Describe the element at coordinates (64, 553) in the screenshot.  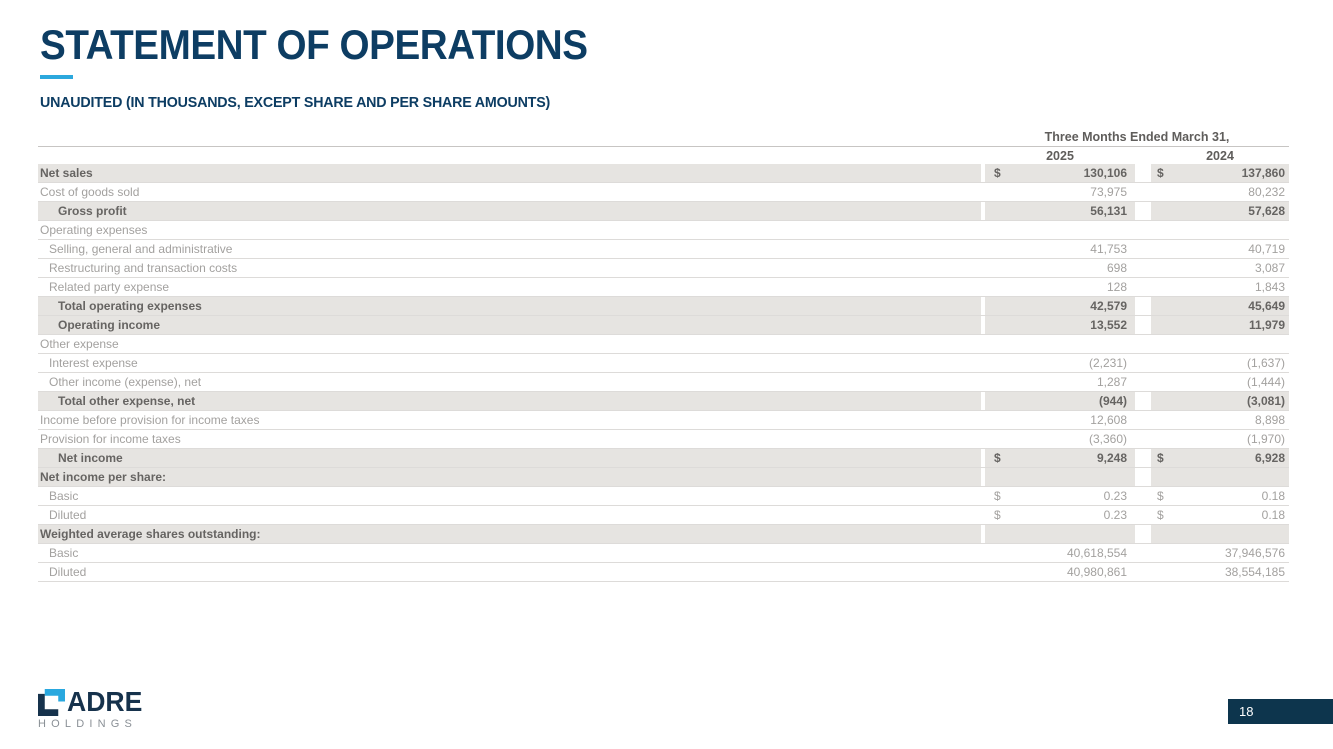
I see `row-label: Basic` at that location.